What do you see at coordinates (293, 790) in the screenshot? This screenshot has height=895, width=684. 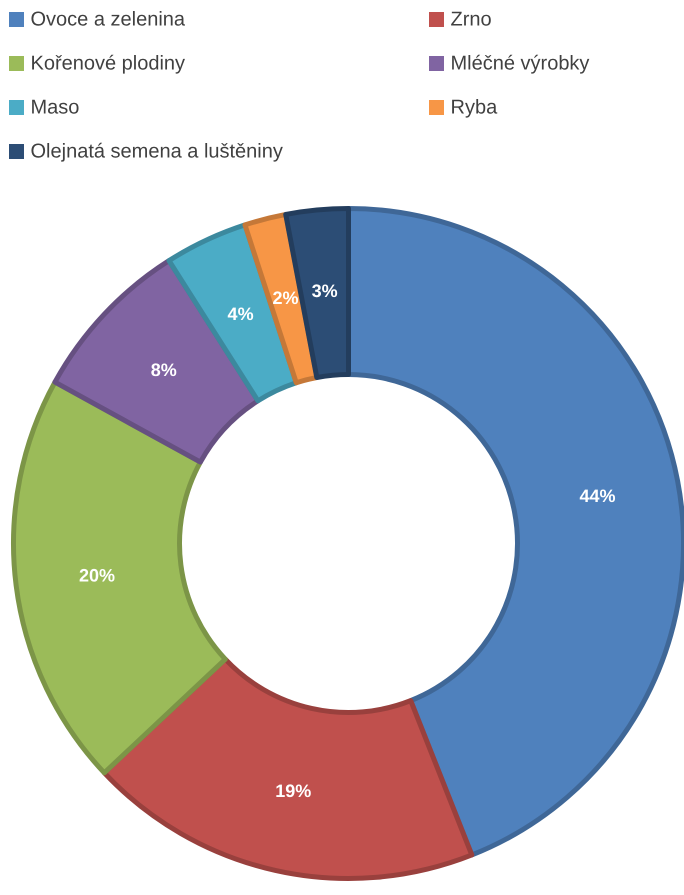 I see `data-label: 19%` at bounding box center [293, 790].